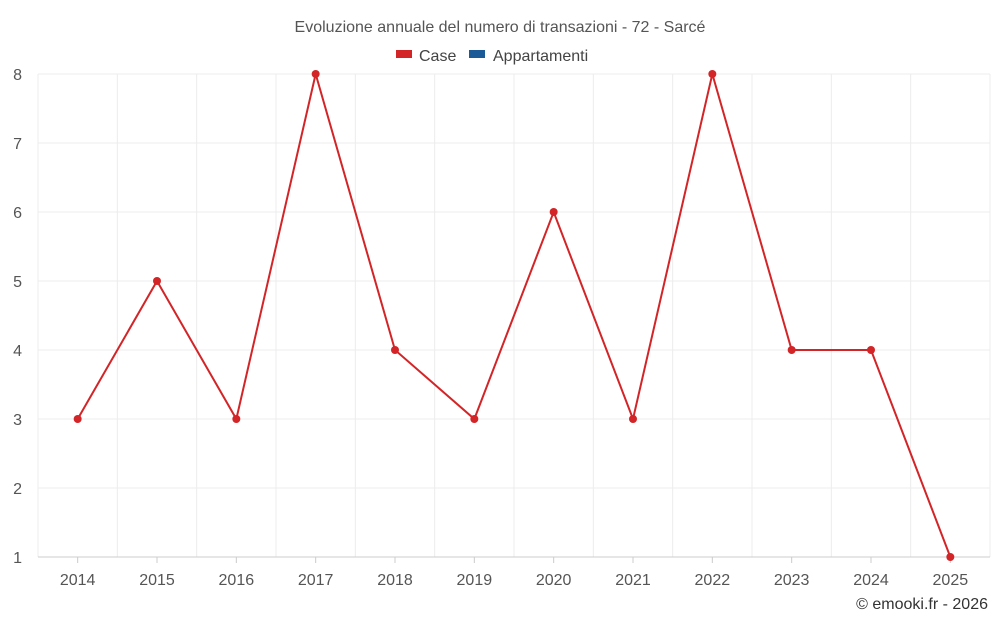  Describe the element at coordinates (17, 282) in the screenshot. I see `y-tick-label: 5` at that location.